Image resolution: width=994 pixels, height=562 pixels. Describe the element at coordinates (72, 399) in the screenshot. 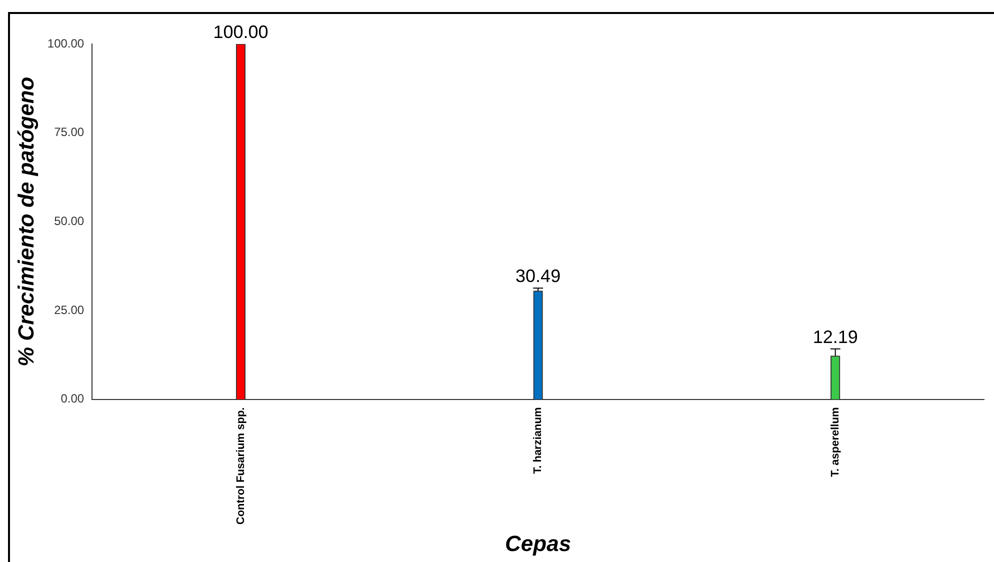

I see `y-tick-label: 0.00` at that location.